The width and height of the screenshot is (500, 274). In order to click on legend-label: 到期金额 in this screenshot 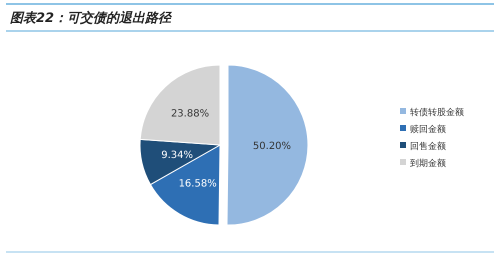, I will do `click(428, 164)`.